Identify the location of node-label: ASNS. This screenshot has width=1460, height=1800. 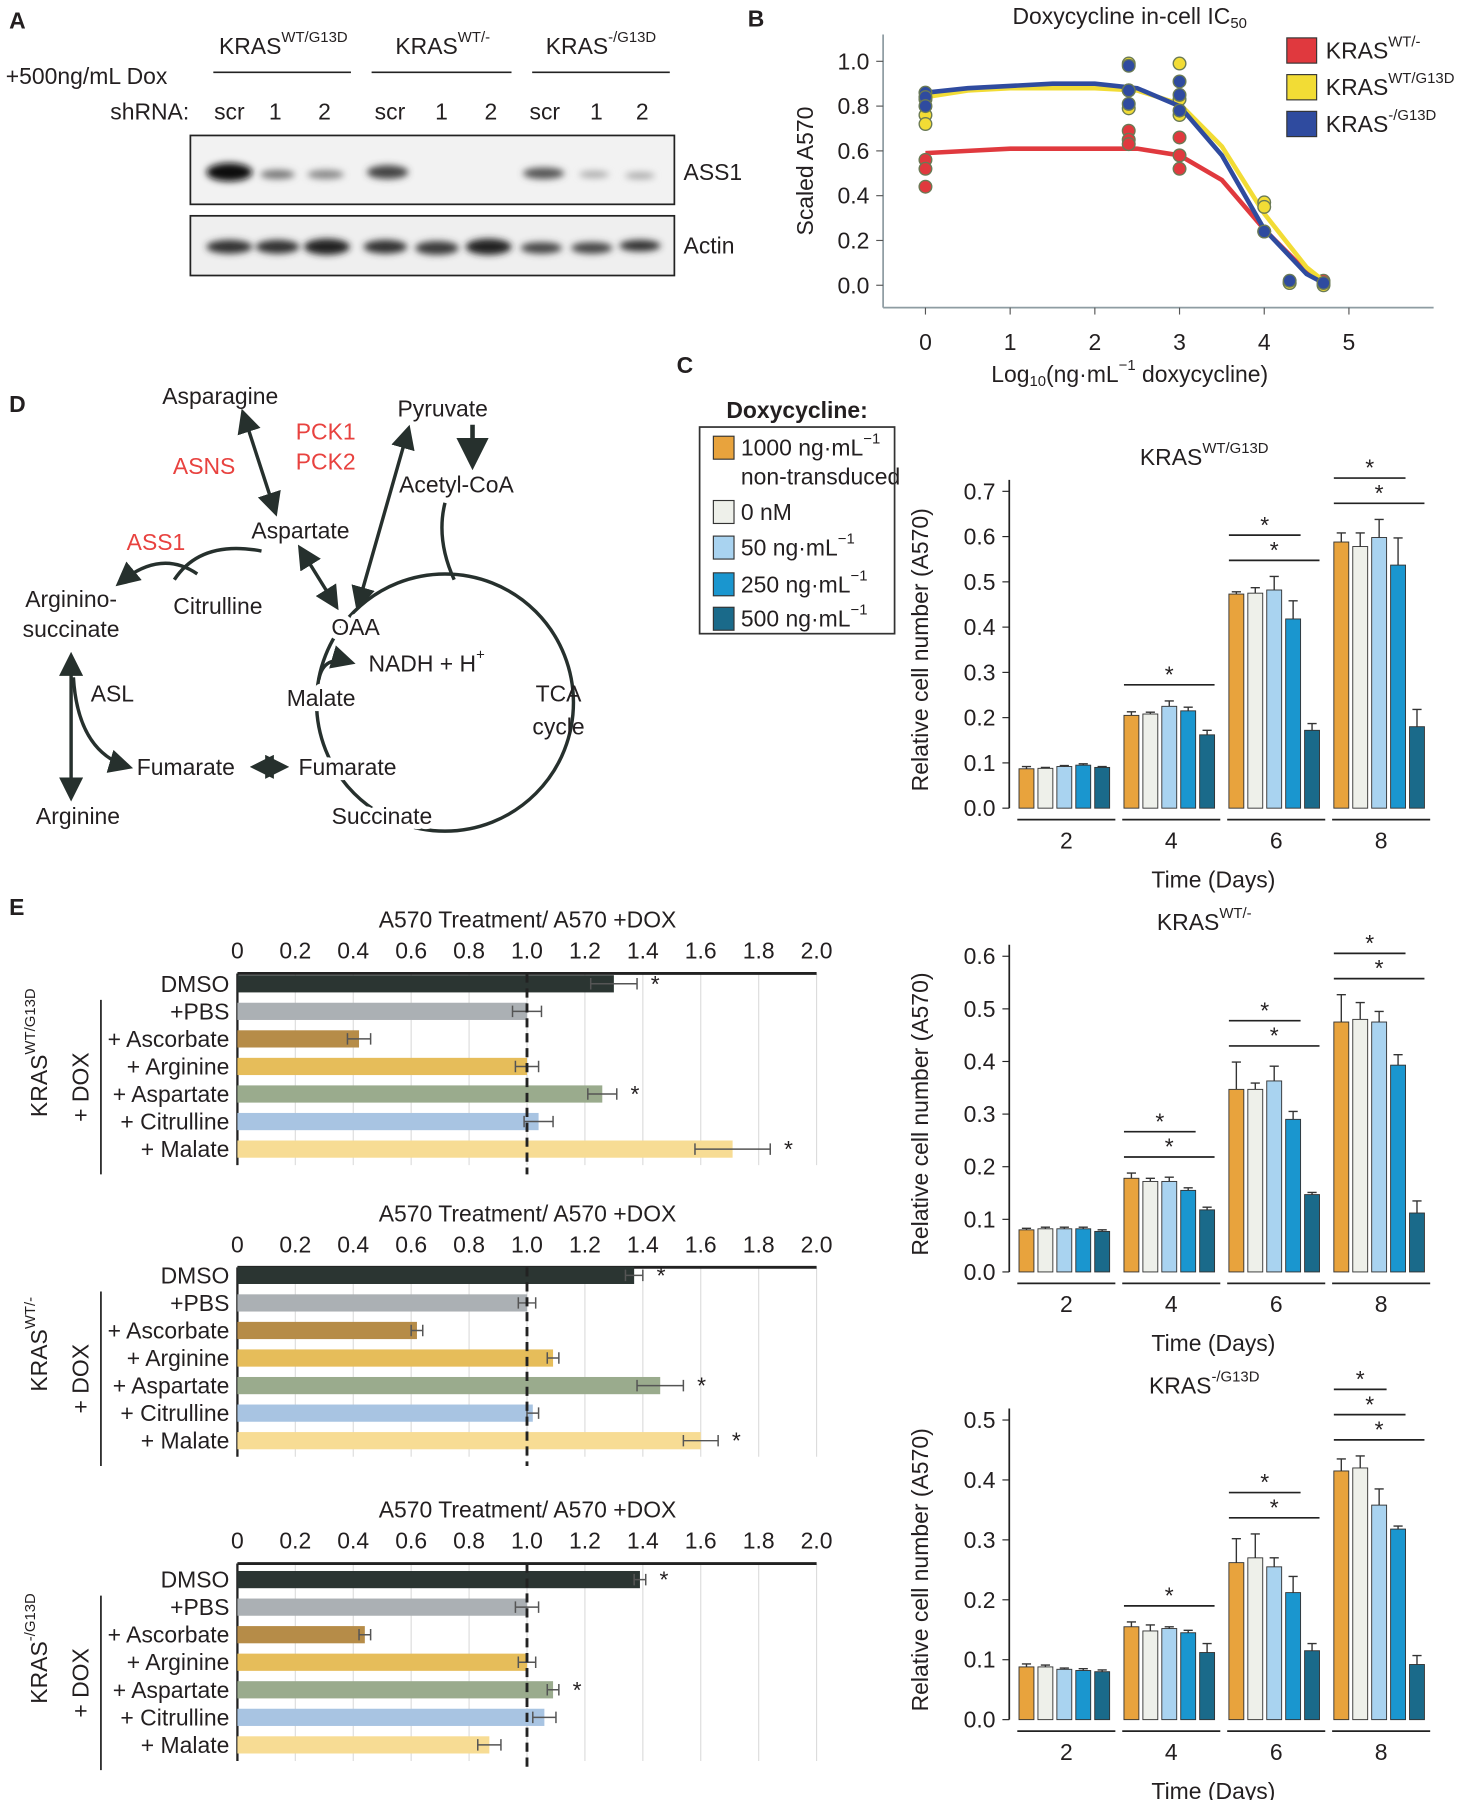
(204, 466).